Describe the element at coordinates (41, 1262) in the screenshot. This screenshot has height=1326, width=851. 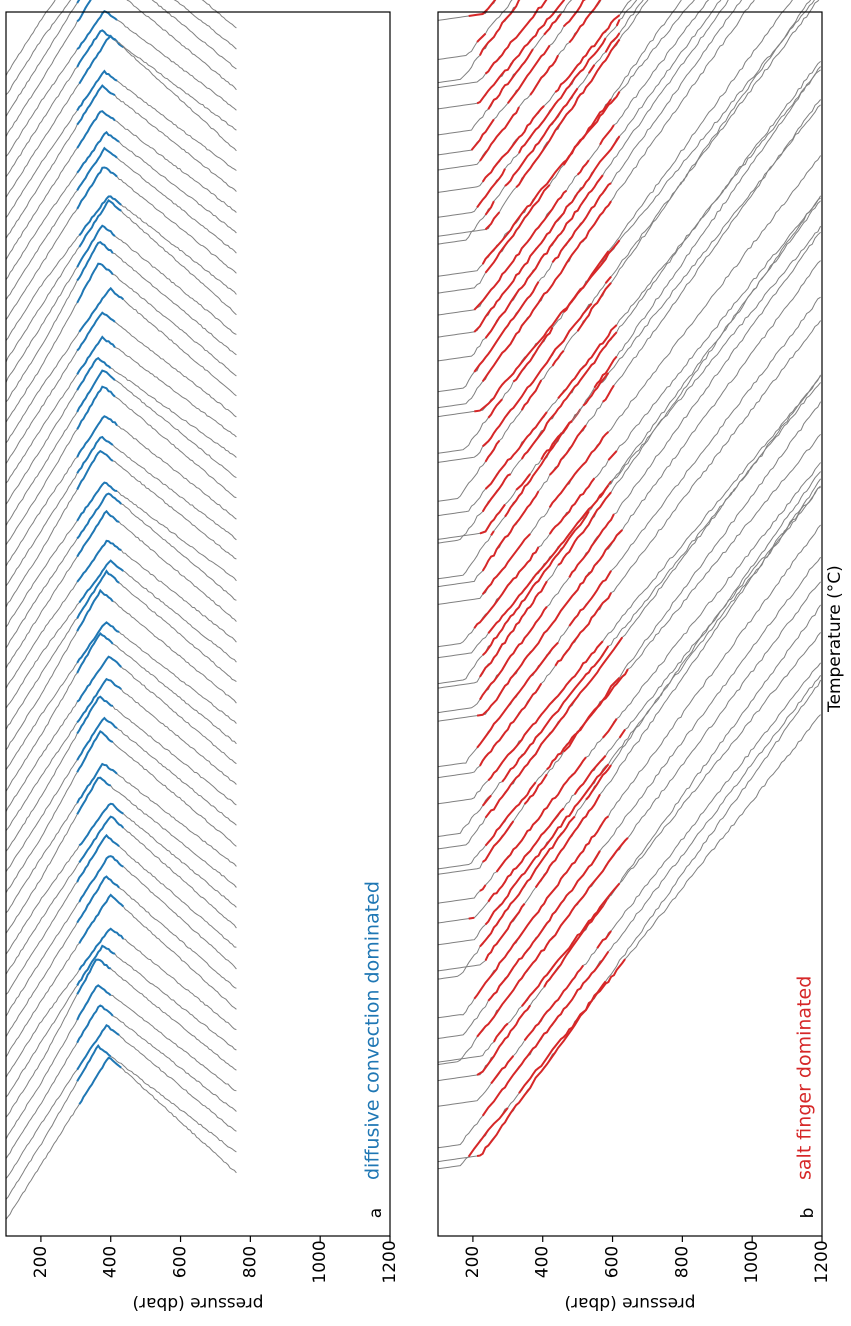
I see `pressure-tick-label: 200` at that location.